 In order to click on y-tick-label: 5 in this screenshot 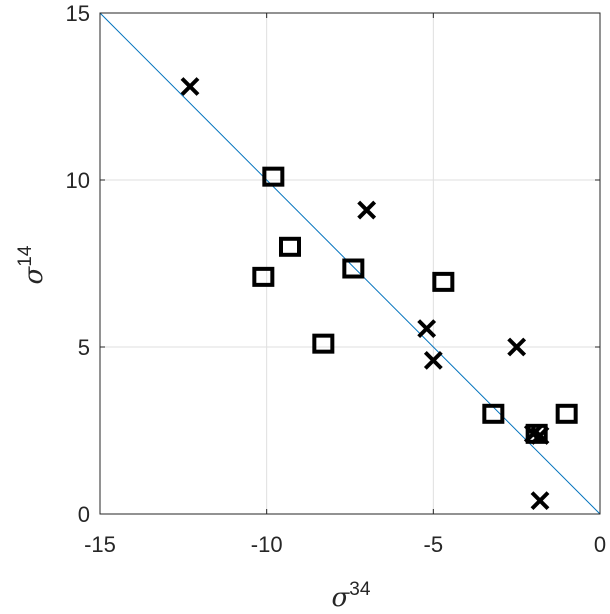, I will do `click(84, 347)`.